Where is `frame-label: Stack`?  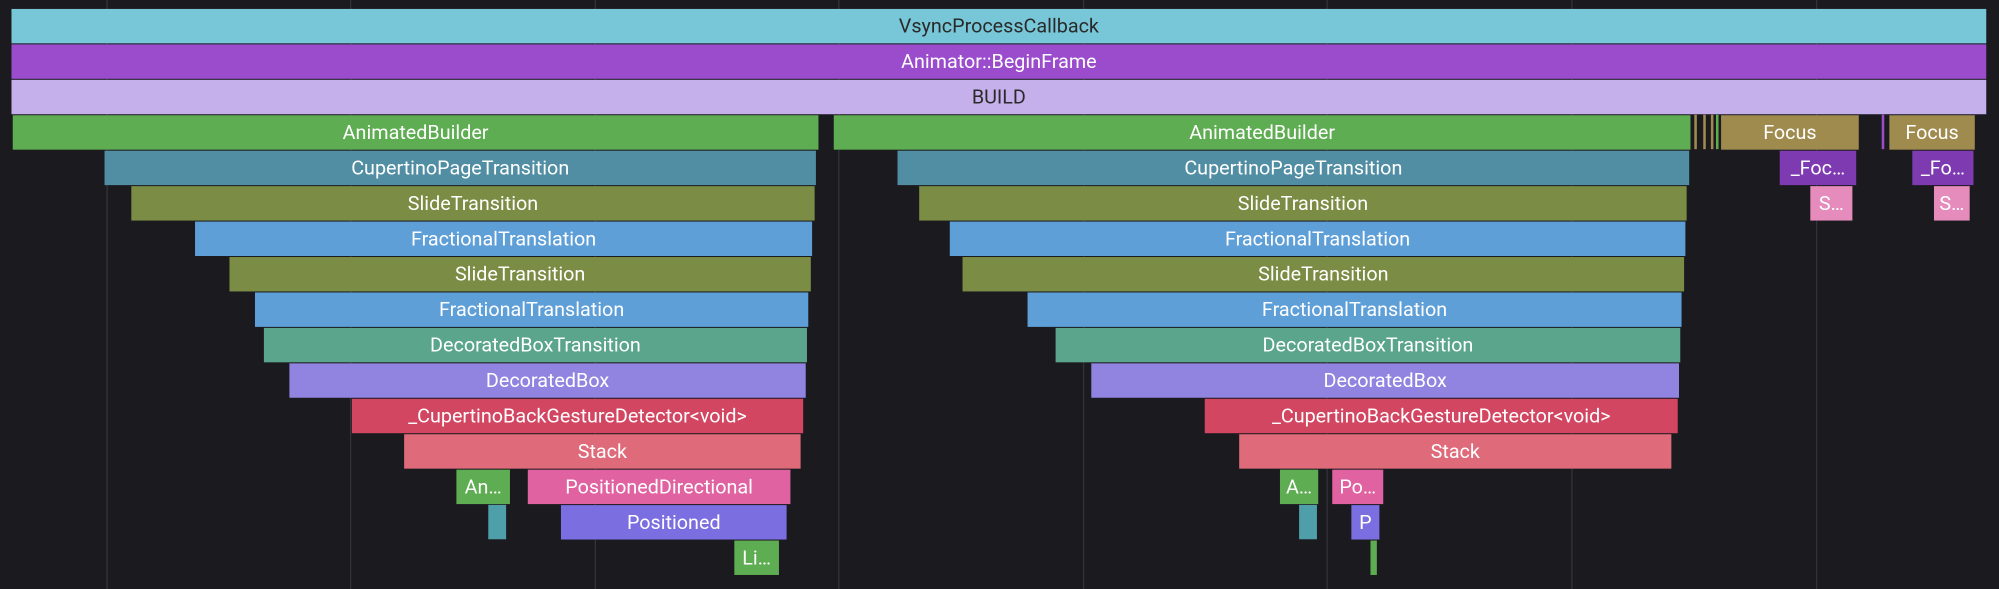 frame-label: Stack is located at coordinates (1455, 451).